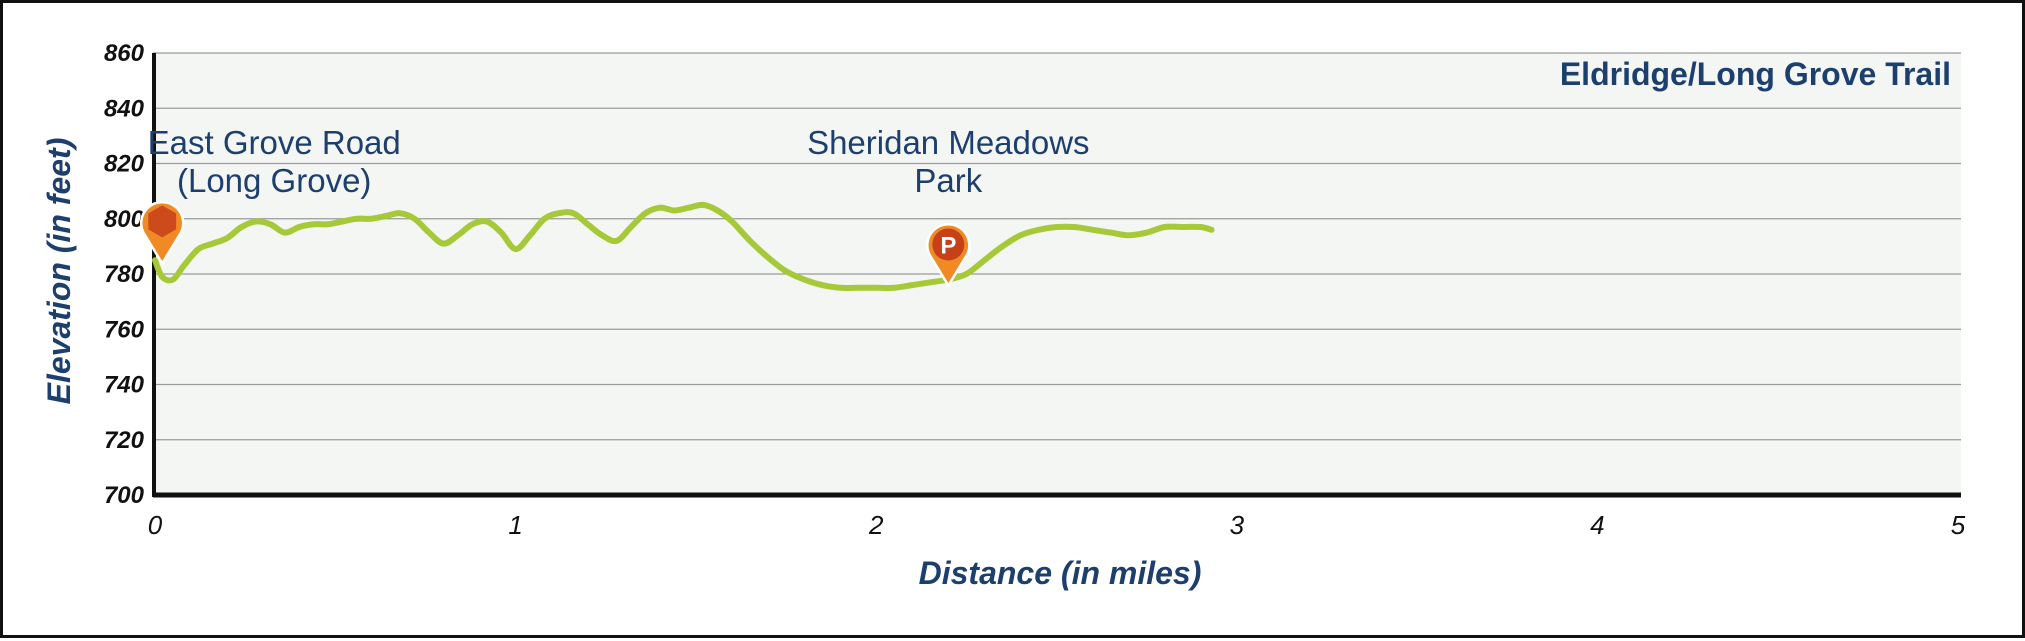 The width and height of the screenshot is (2025, 641). What do you see at coordinates (683, 246) in the screenshot?
I see `elevation-line` at bounding box center [683, 246].